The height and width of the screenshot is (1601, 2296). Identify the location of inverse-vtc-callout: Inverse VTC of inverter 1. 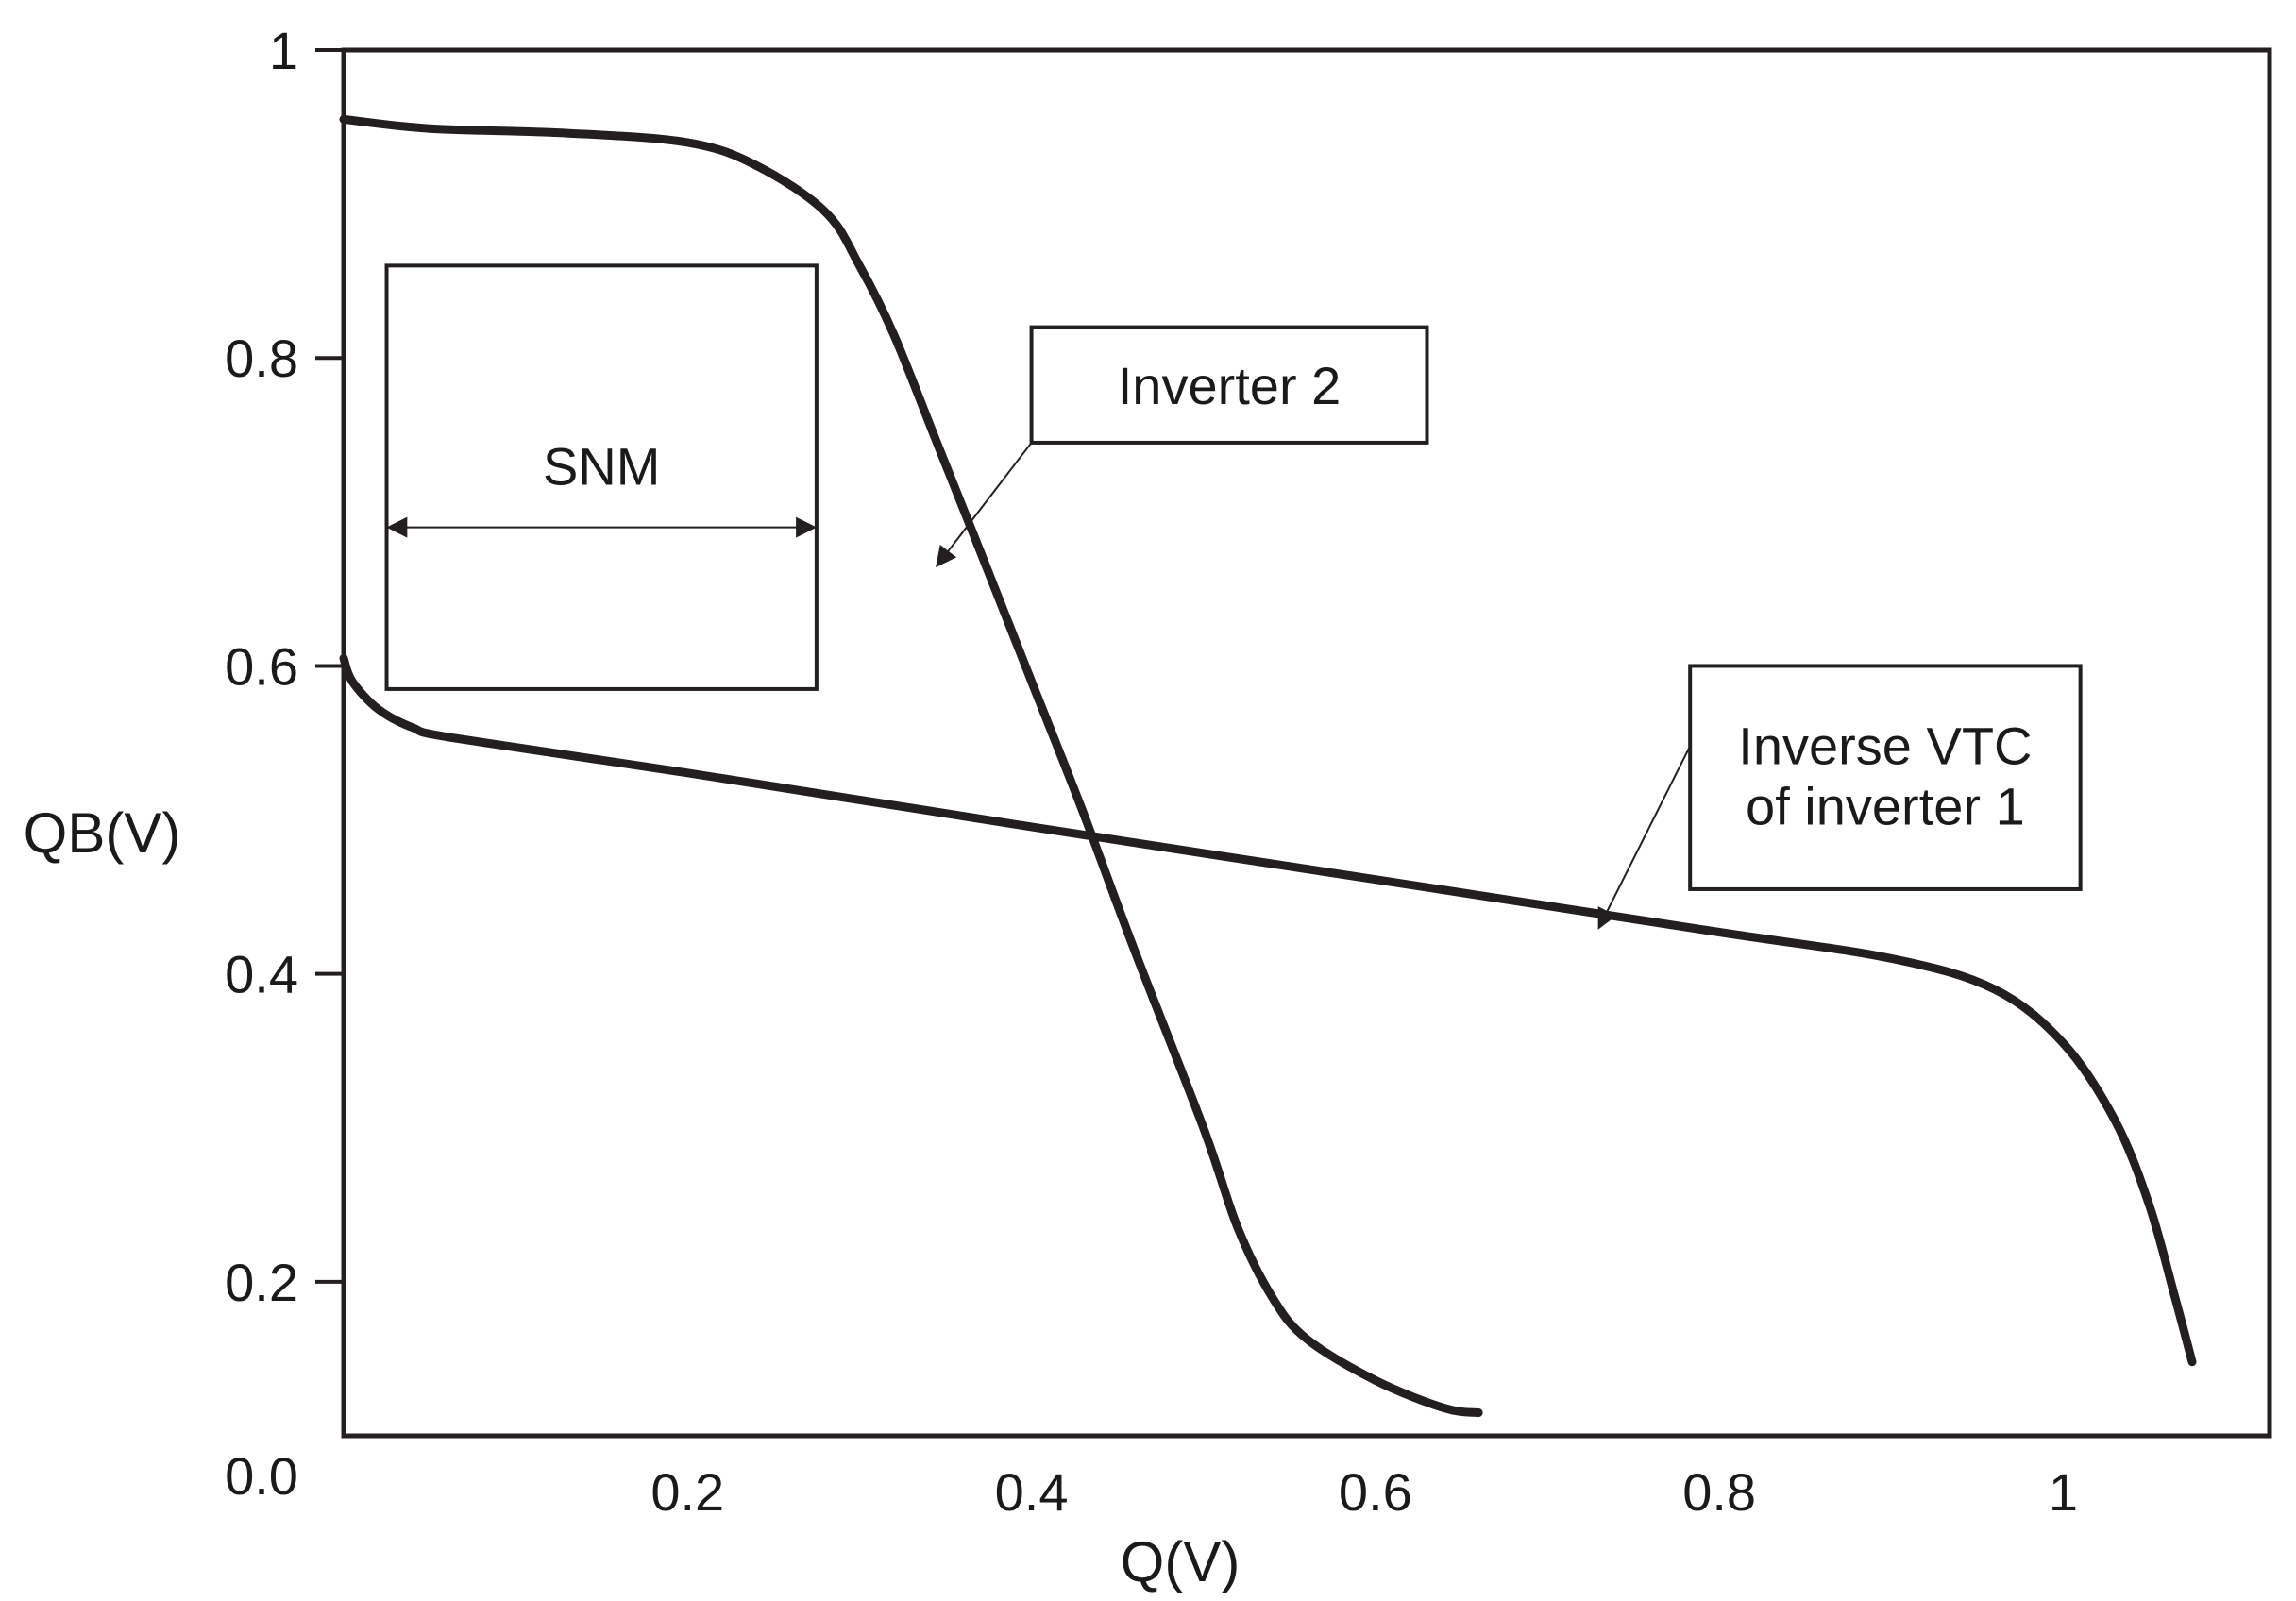
(1840, 797).